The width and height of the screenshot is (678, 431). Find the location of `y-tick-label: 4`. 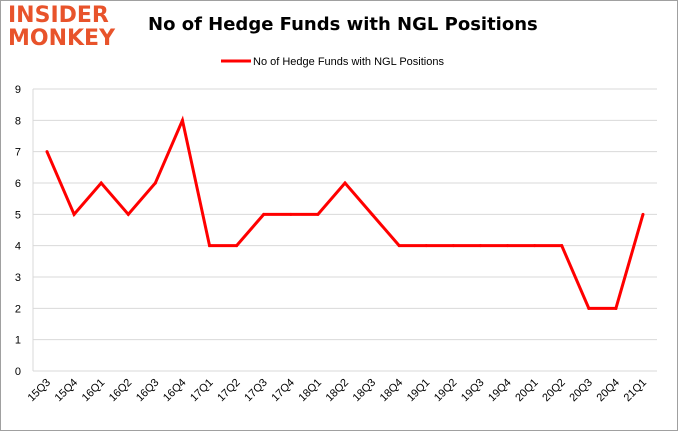

y-tick-label: 4 is located at coordinates (18, 247).